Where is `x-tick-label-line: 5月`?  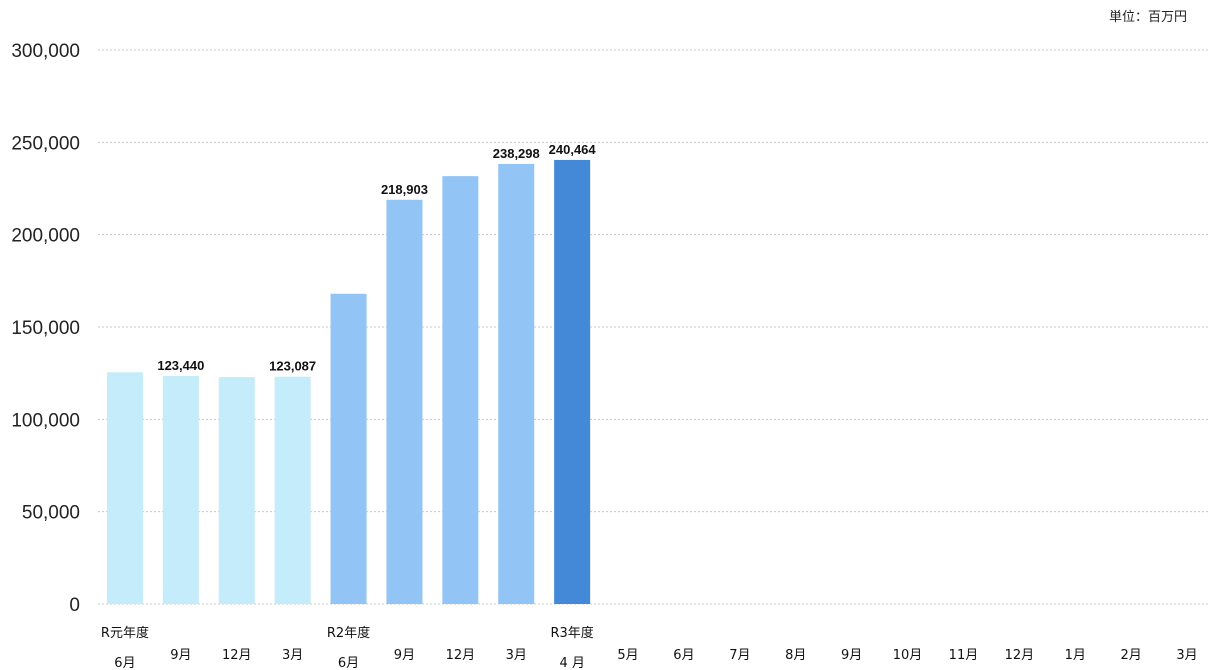
x-tick-label-line: 5月 is located at coordinates (627, 655).